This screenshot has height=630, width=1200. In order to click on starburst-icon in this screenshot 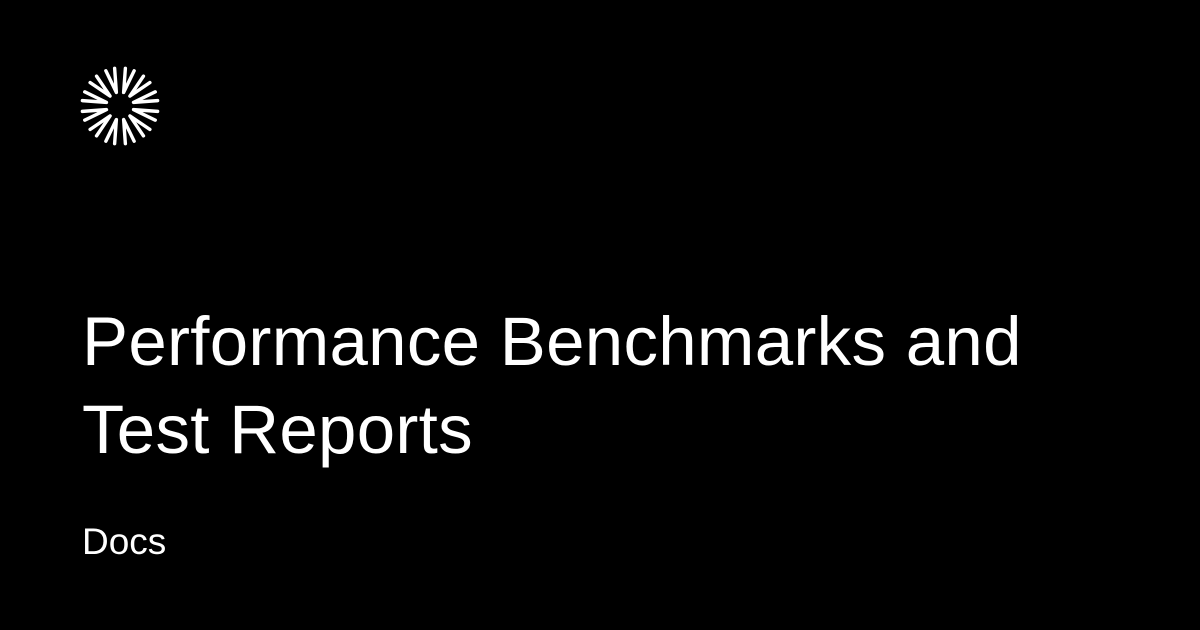, I will do `click(120, 106)`.